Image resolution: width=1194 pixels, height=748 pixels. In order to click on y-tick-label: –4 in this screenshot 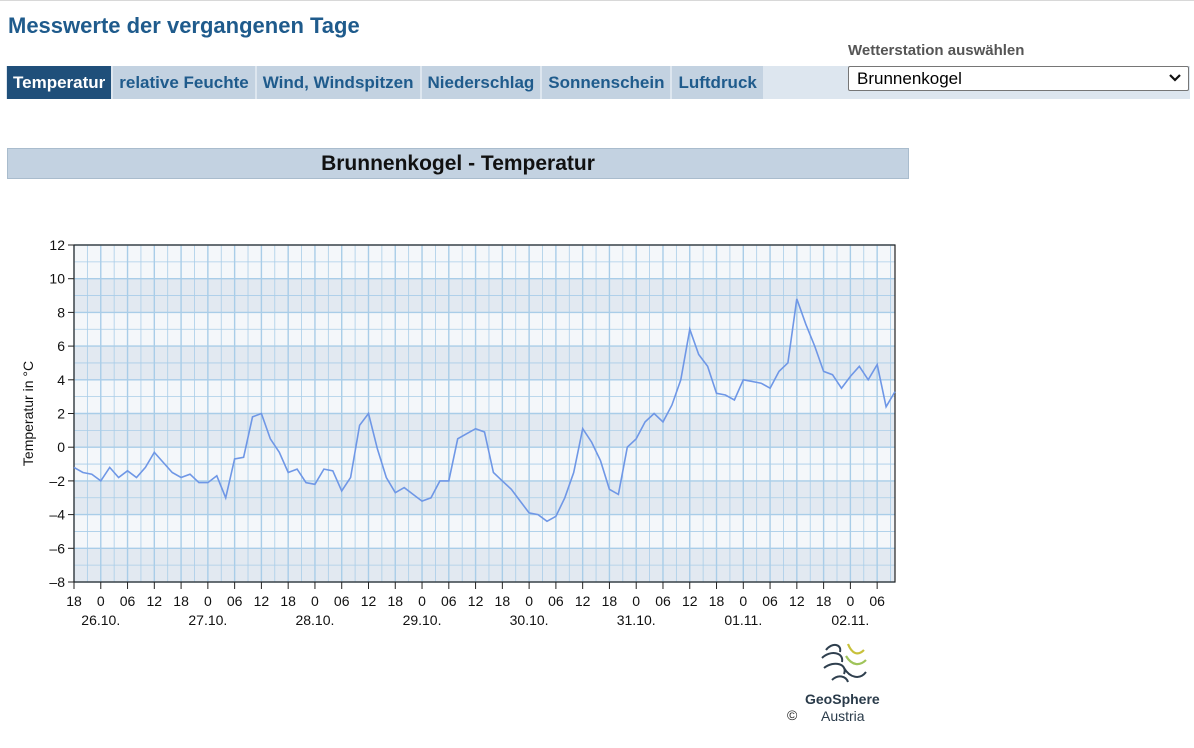, I will do `click(57, 515)`.